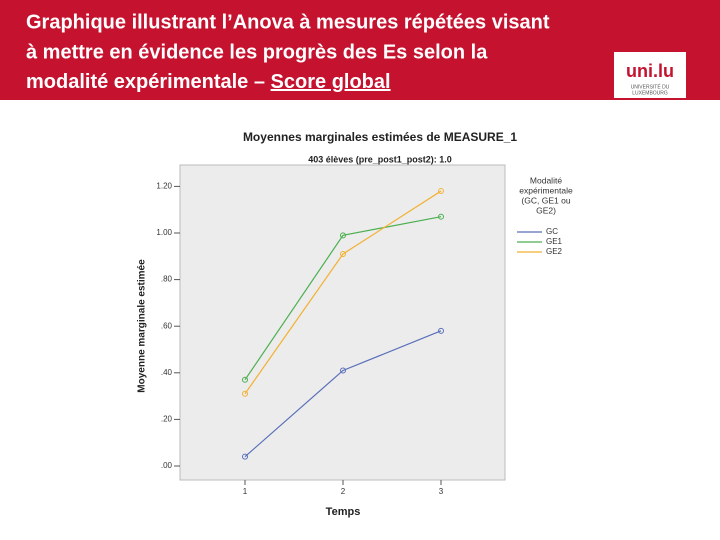 Image resolution: width=720 pixels, height=540 pixels. Describe the element at coordinates (167, 372) in the screenshot. I see `y-tick-label: .40` at that location.